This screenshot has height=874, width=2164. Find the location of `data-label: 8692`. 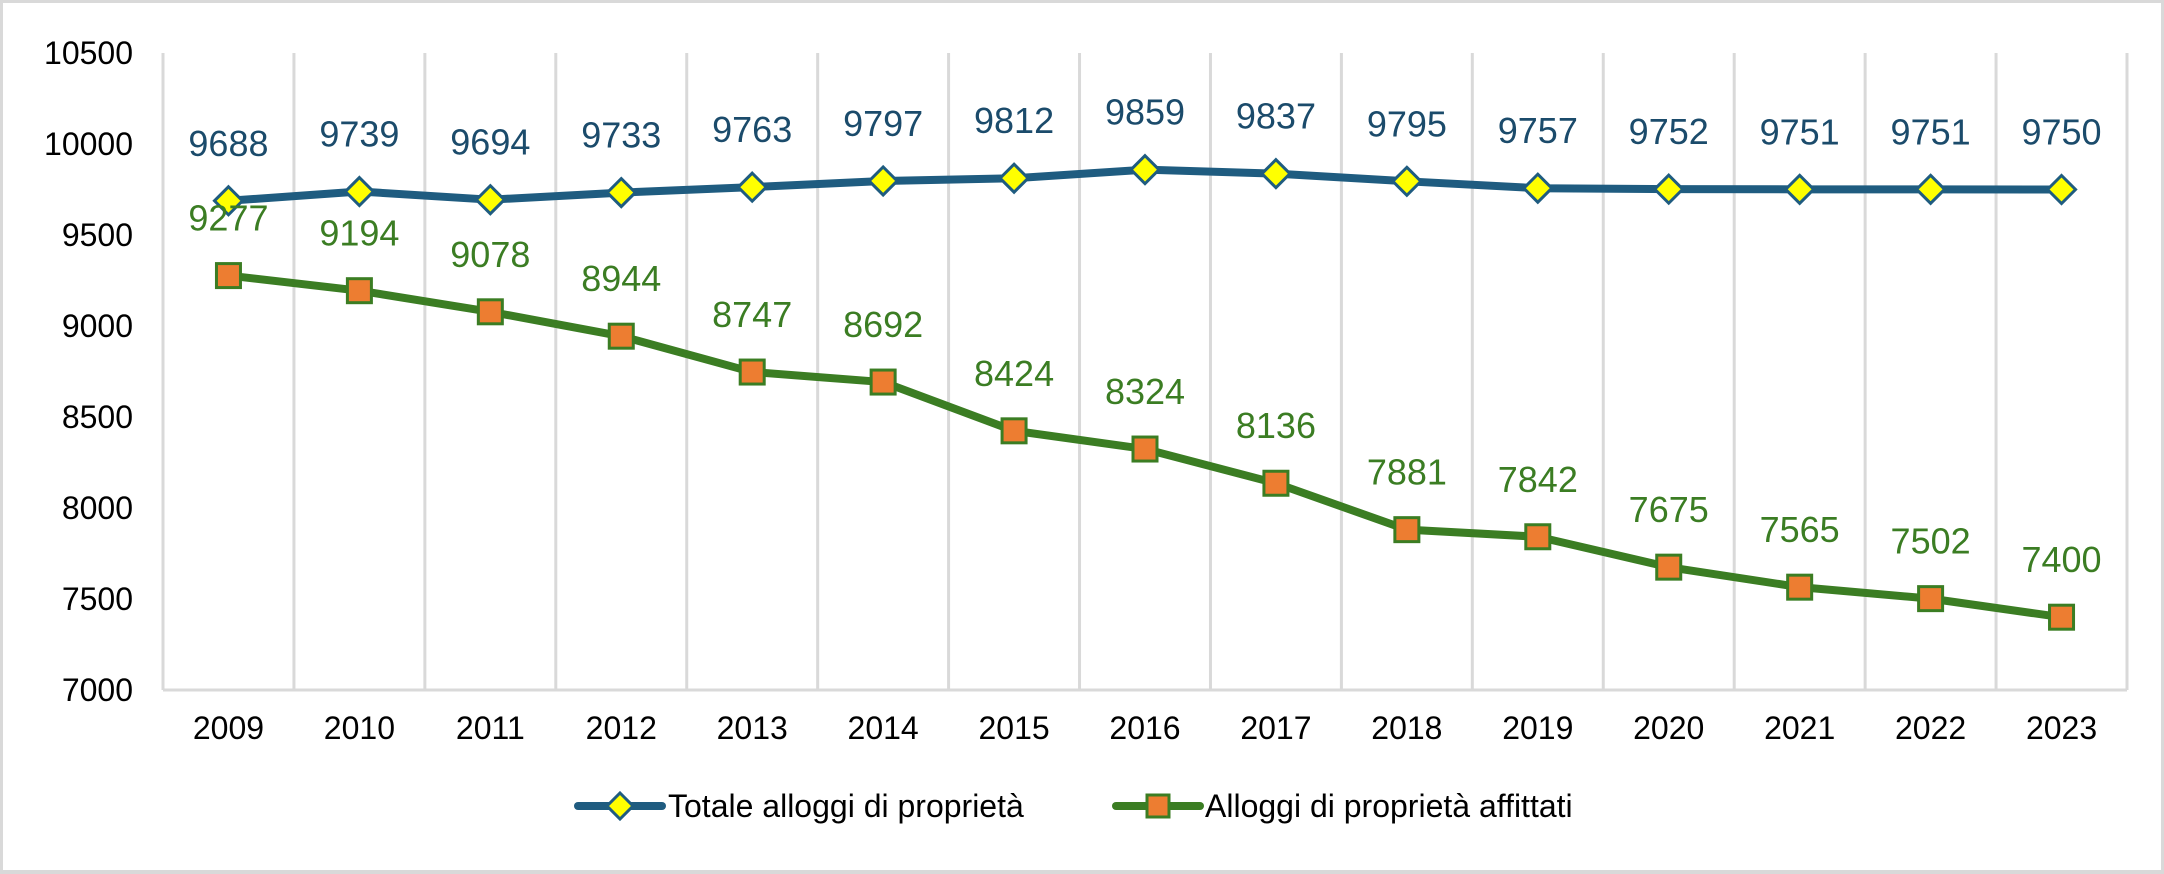

data-label: 8692 is located at coordinates (883, 324).